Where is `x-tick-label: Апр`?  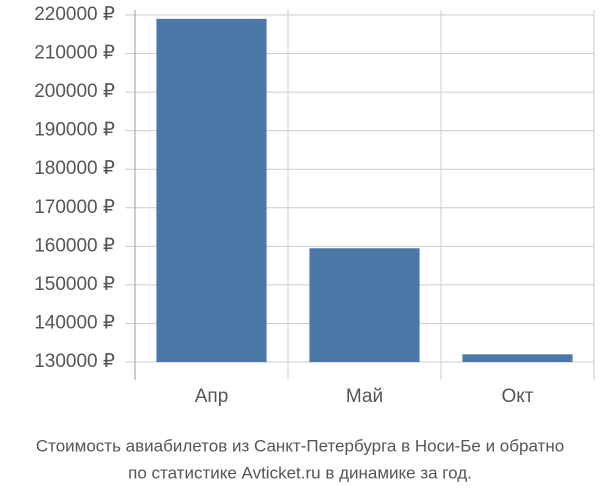
x-tick-label: Апр is located at coordinates (212, 396).